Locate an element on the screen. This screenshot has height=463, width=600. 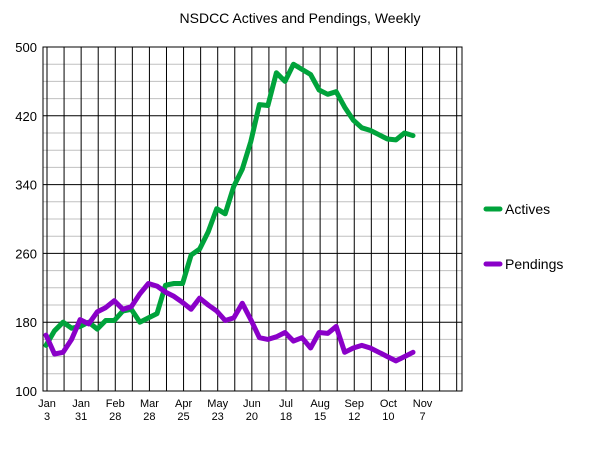
legend-item-pendings: Pendings is located at coordinates (523, 264).